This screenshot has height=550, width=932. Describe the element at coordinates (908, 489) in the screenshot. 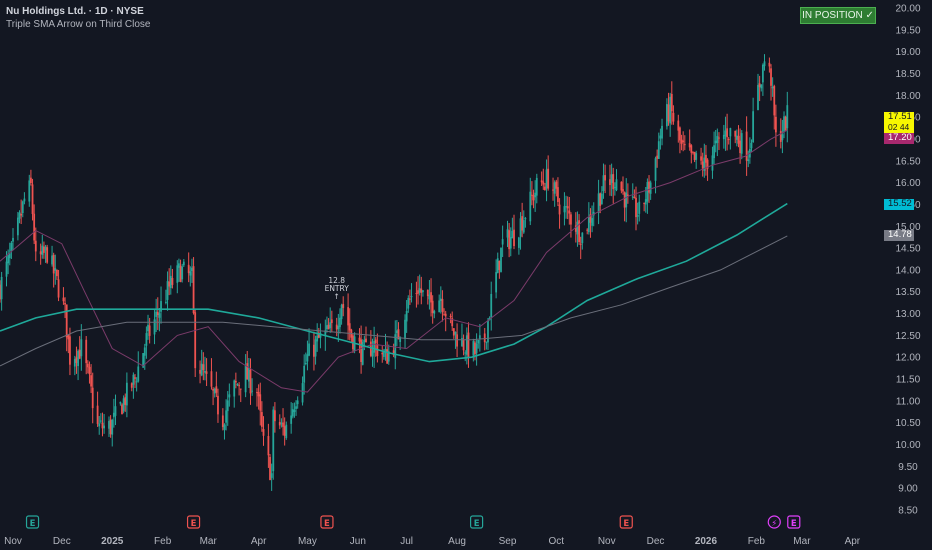

I see `price-tick-label: 9.00` at that location.